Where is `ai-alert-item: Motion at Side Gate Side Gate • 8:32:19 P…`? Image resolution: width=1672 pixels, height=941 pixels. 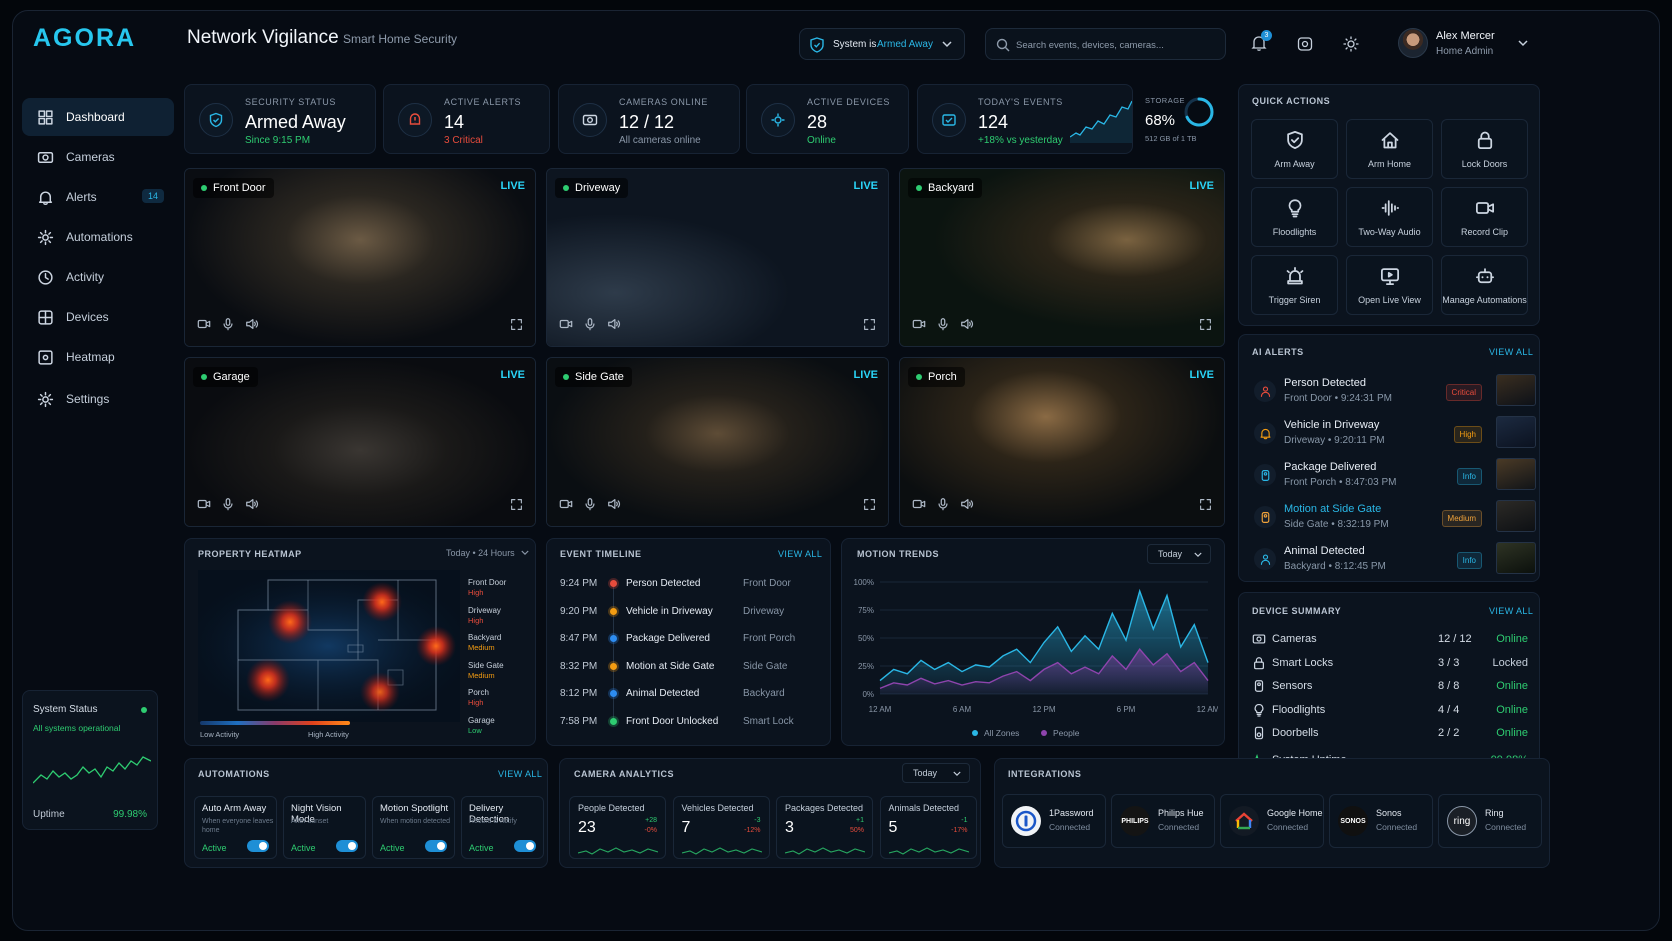
ai-alert-item: Motion at Side Gate Side Gate • 8:32:19 P… is located at coordinates (1395, 519).